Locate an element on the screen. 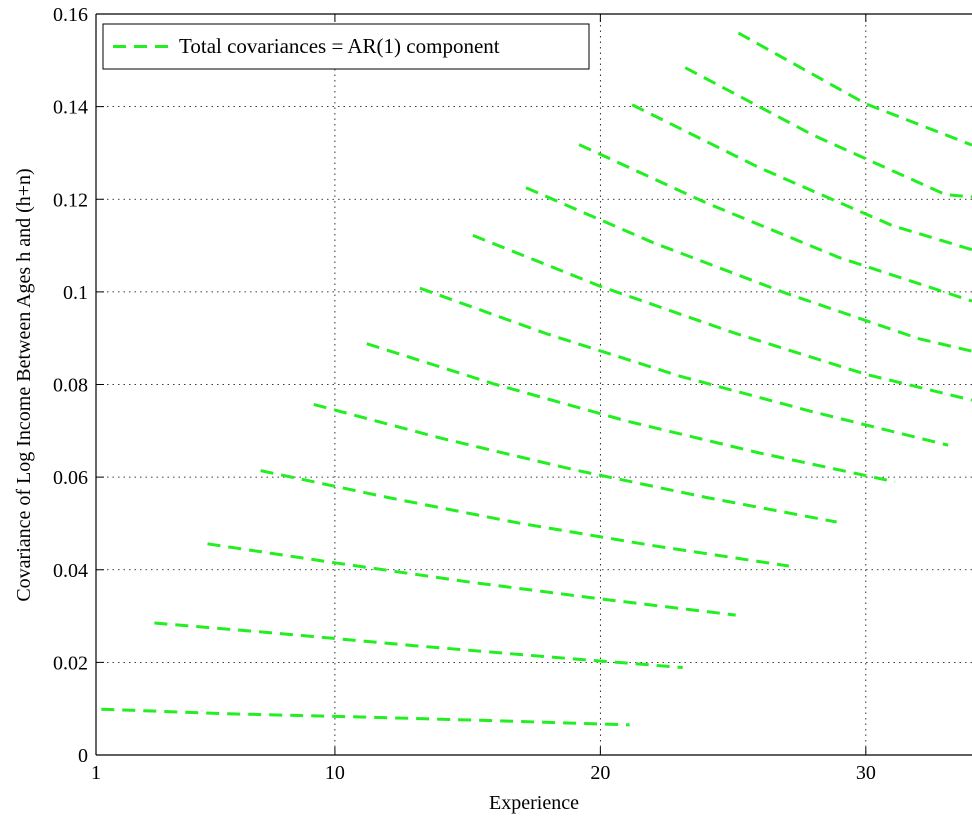  legend-box is located at coordinates (346, 46).